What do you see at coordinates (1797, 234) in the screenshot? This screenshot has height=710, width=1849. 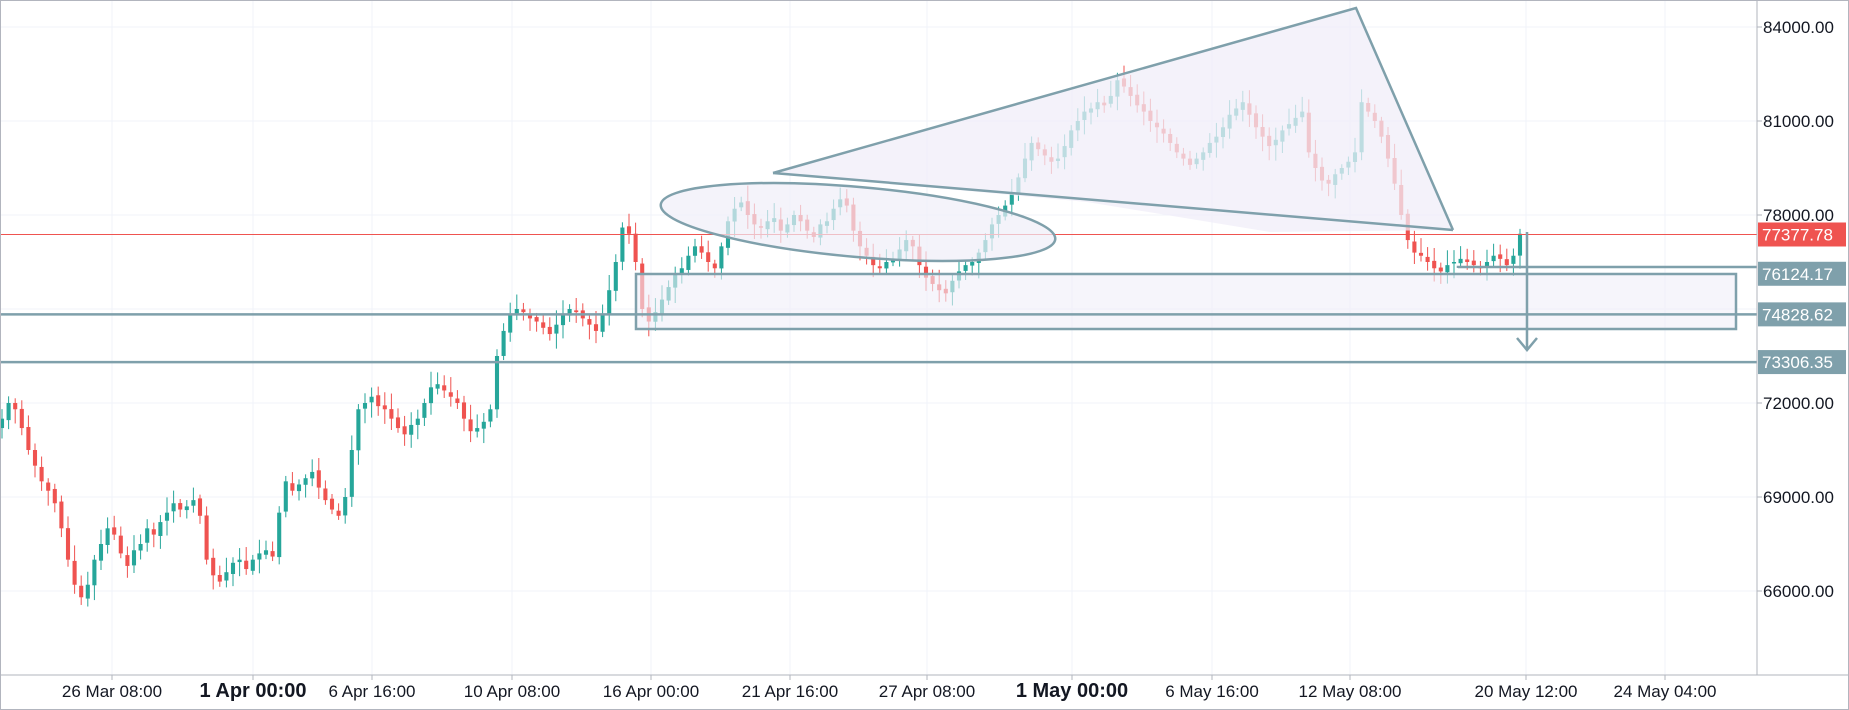 I see `price-badge-label: 77377.78` at bounding box center [1797, 234].